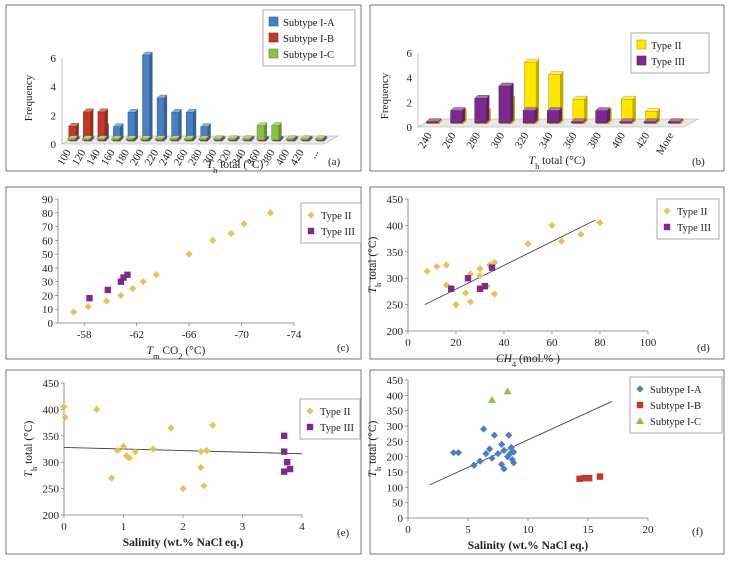 Image resolution: width=731 pixels, height=561 pixels. I want to click on panel-label: (d), so click(703, 348).